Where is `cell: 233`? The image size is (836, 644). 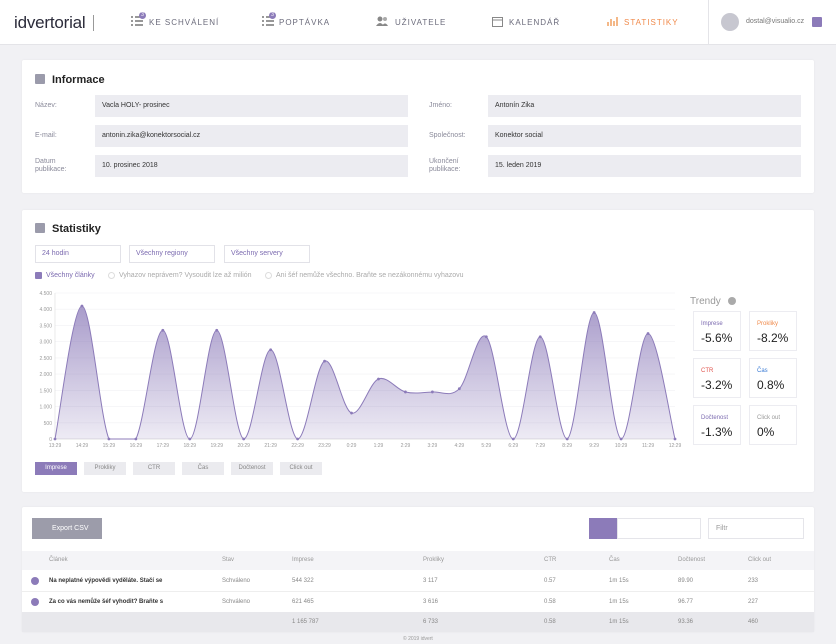
cell: 233 is located at coordinates (753, 581).